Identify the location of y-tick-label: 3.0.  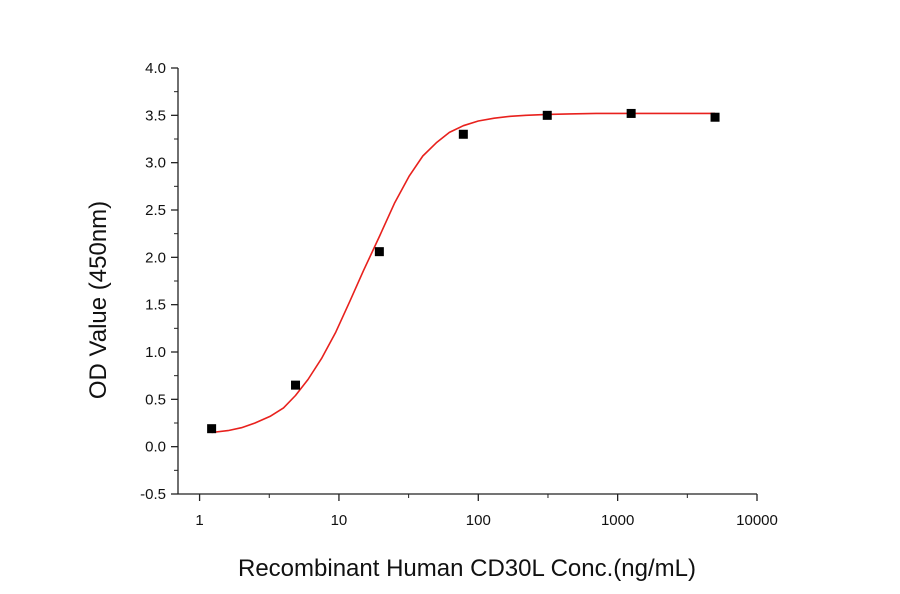
(155, 163).